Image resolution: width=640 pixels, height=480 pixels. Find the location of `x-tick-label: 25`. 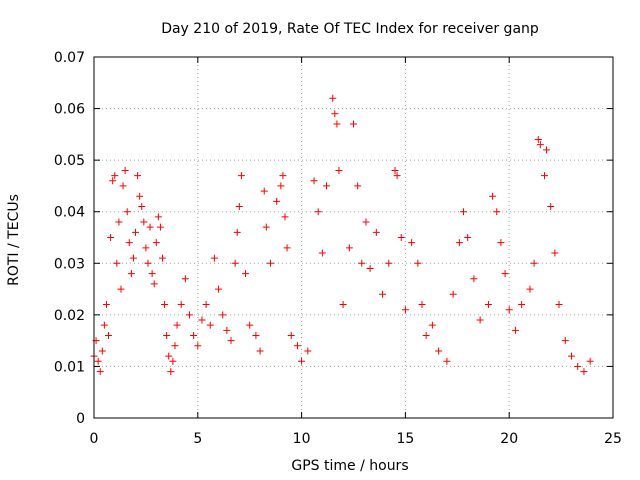

x-tick-label: 25 is located at coordinates (613, 439).